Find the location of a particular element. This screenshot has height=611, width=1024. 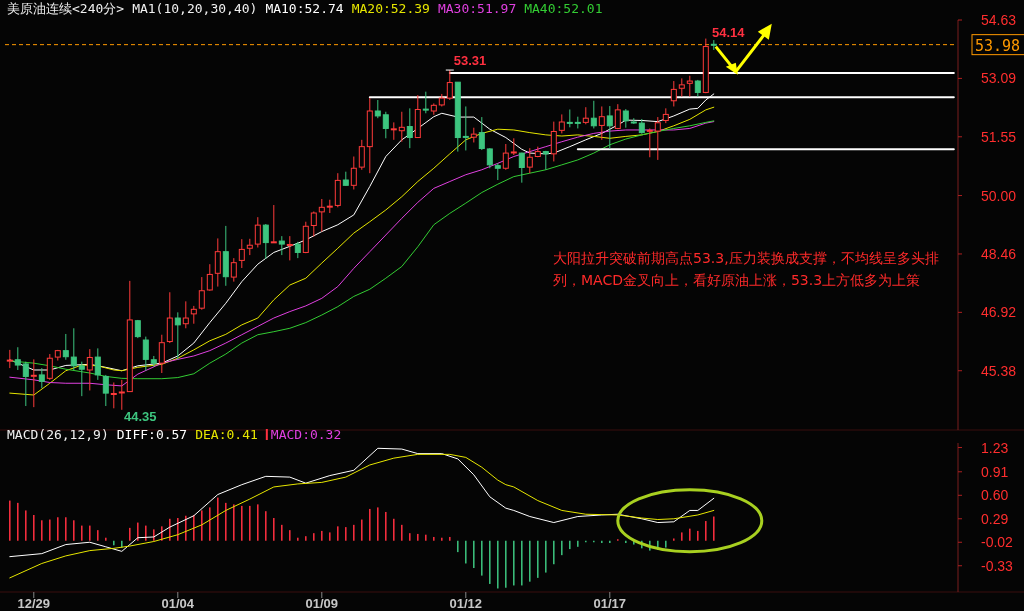

annotation: 54.14 is located at coordinates (729, 32).